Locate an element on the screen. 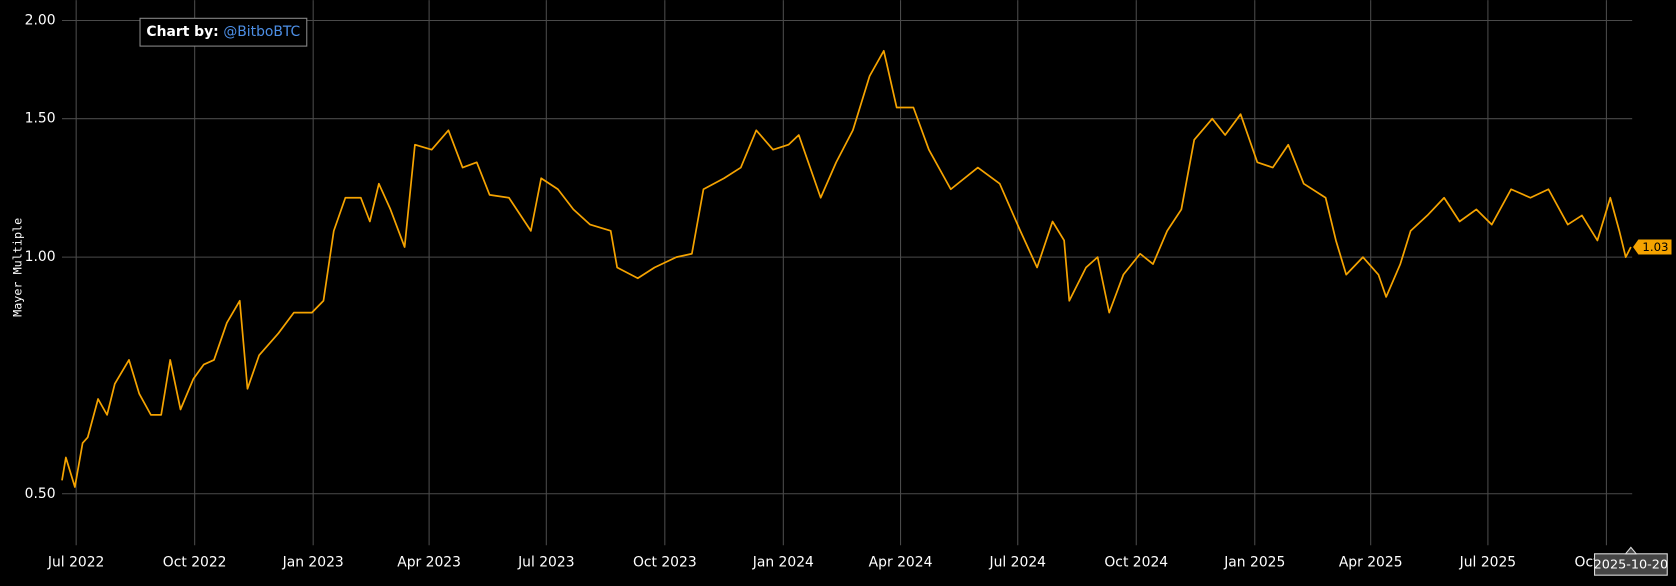  x-tick-label: Jul 2022 is located at coordinates (75, 562).